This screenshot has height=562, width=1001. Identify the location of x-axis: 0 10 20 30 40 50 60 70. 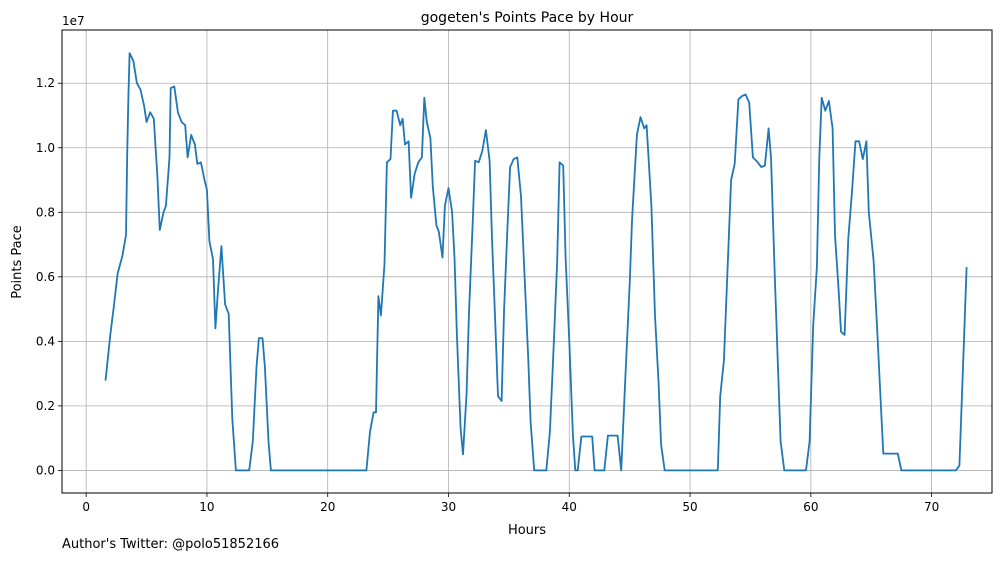
(510, 503).